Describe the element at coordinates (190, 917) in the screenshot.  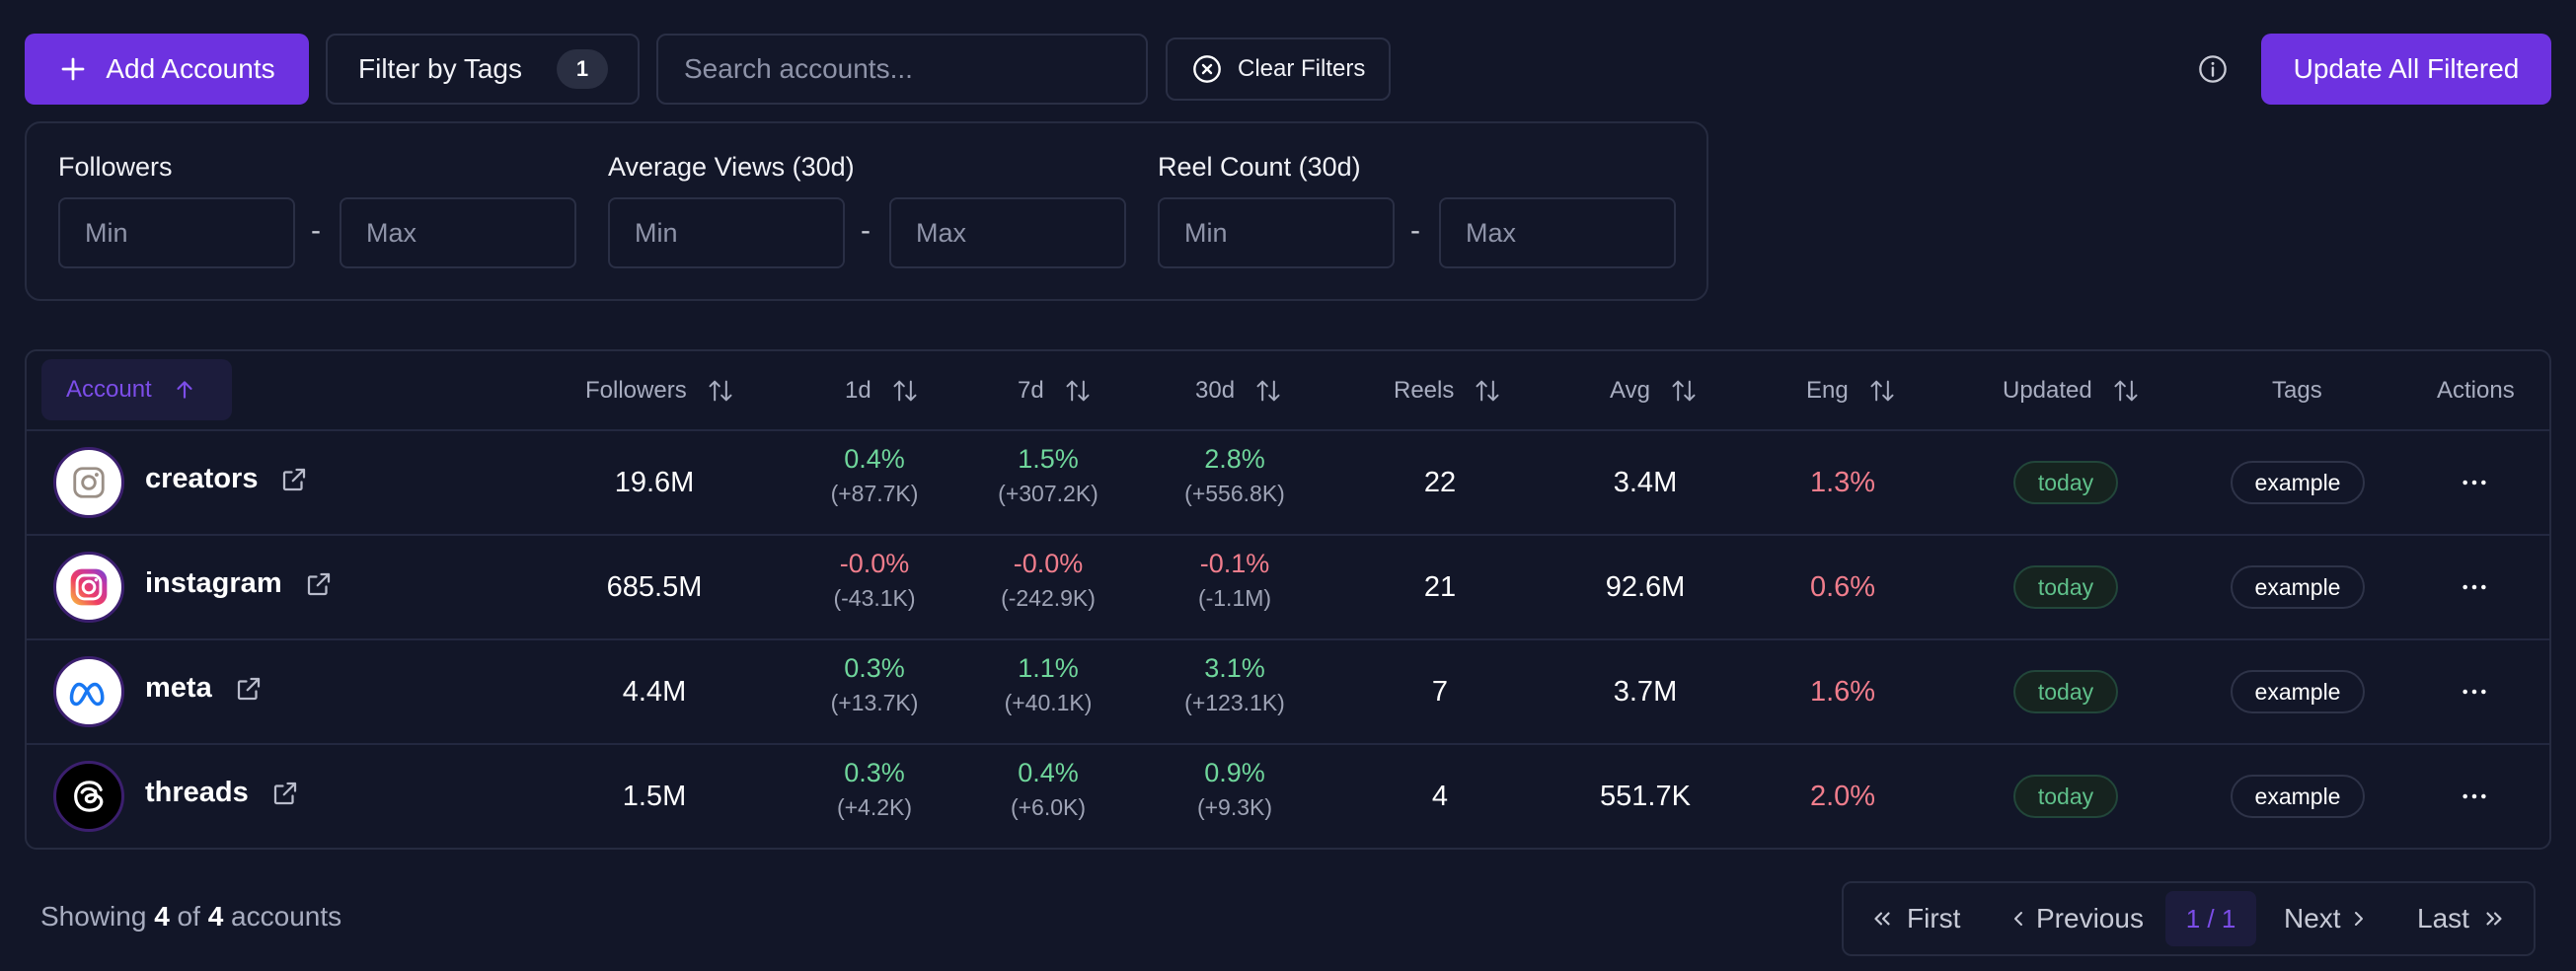
I see `results-summary: Showing 4 of 4 accounts` at that location.